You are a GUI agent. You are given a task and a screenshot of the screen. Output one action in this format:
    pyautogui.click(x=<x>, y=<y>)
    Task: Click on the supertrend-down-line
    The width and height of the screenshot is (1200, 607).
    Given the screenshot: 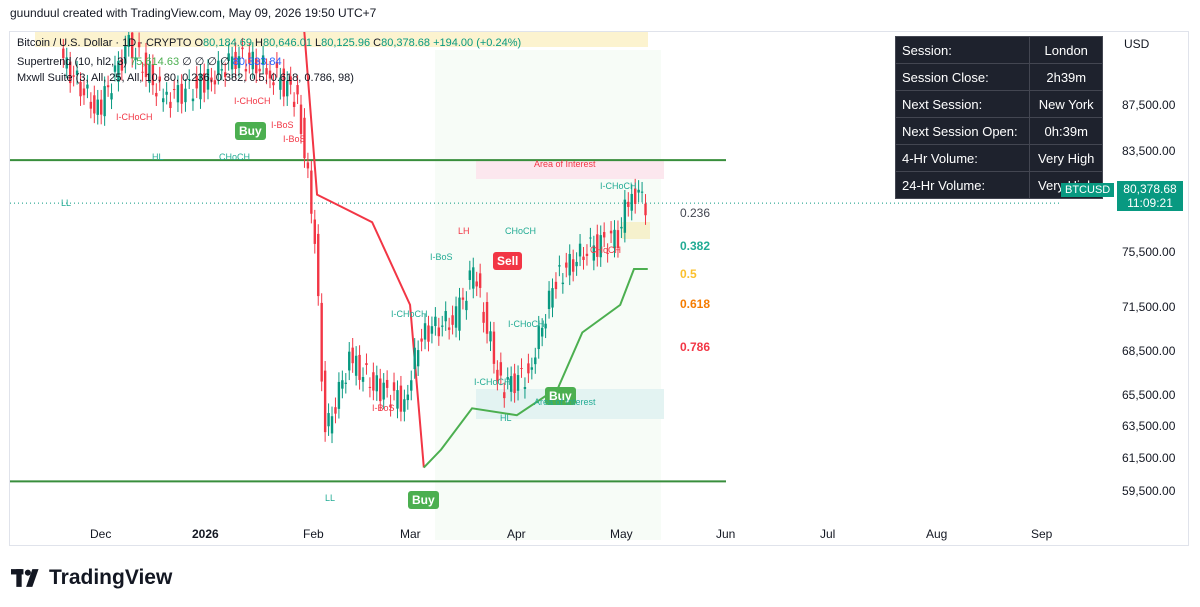 What is the action you would take?
    pyautogui.click(x=364, y=250)
    